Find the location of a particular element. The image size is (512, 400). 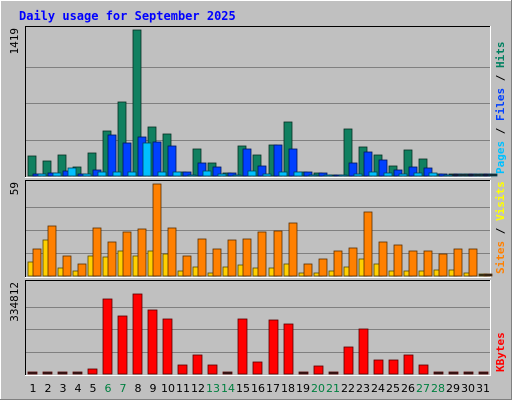

legend-entry: Visits is located at coordinates (500, 201).